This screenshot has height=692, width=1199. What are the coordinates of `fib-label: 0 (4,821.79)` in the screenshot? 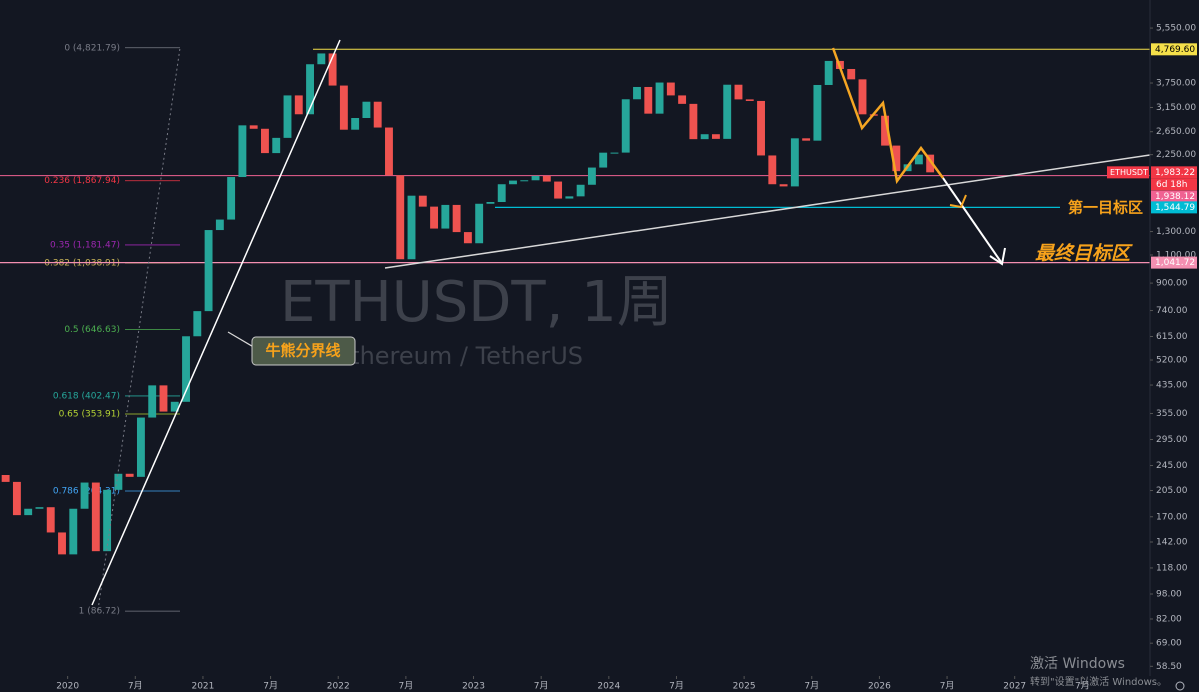 It's located at (92, 48).